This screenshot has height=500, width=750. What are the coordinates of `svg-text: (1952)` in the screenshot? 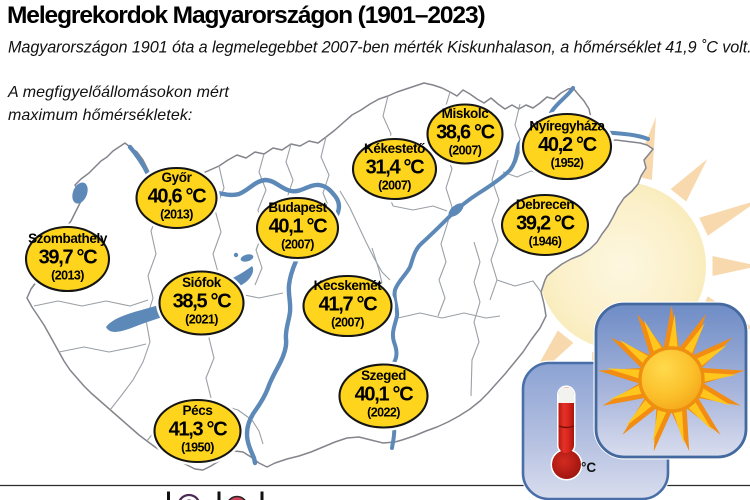 It's located at (567, 163).